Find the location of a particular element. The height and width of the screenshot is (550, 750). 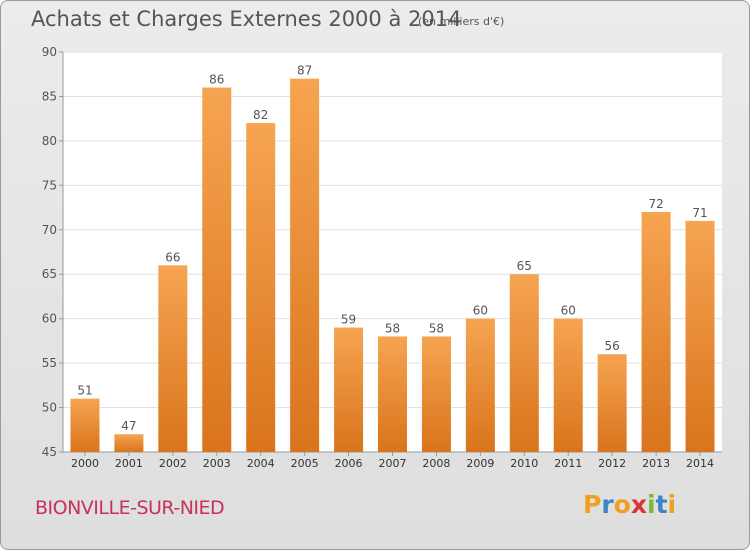

y-tick-label: 70 is located at coordinates (49, 230).